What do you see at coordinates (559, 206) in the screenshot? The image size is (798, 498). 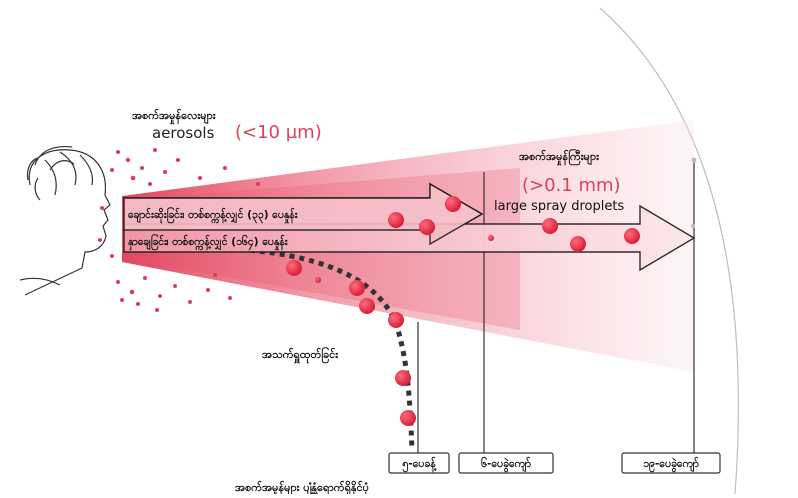 I see `droplets-label: large spray droplets` at bounding box center [559, 206].